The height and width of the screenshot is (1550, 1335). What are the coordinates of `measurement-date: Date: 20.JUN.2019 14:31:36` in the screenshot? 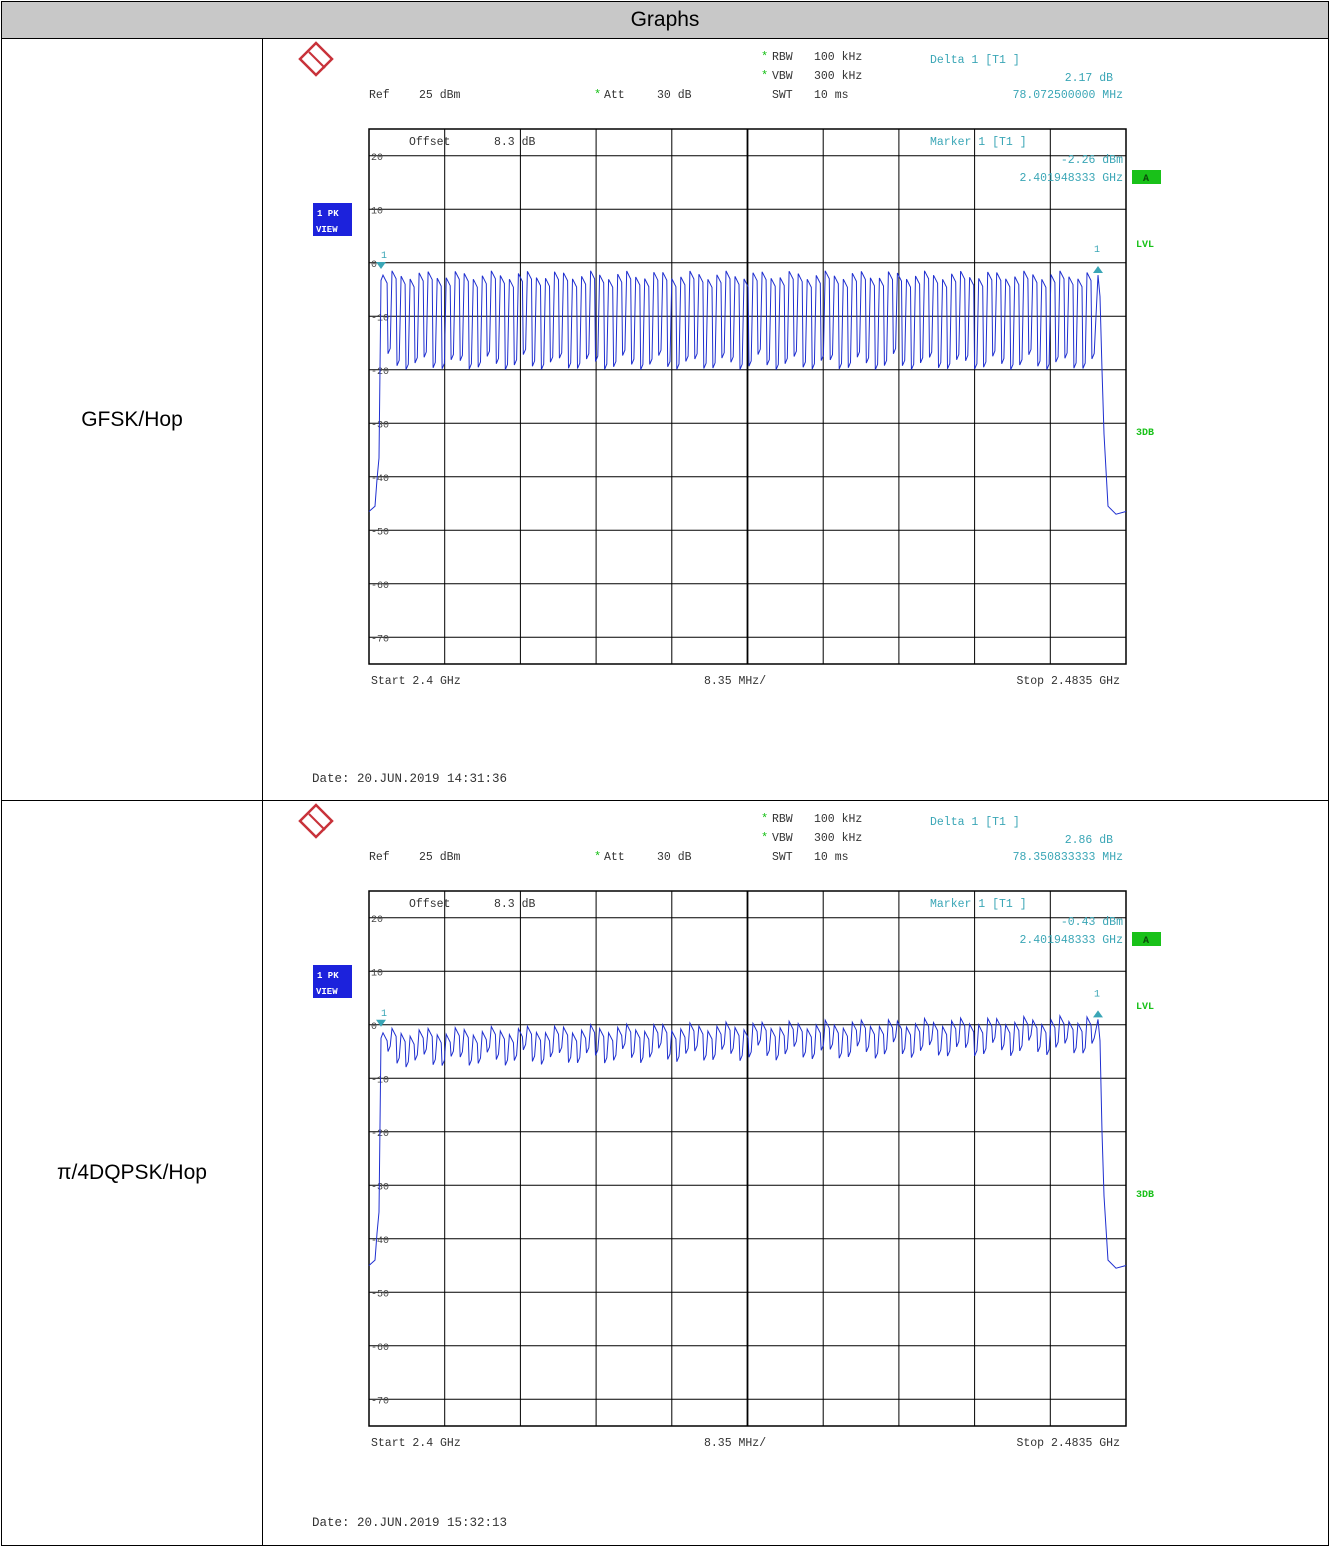 It's located at (409, 779).